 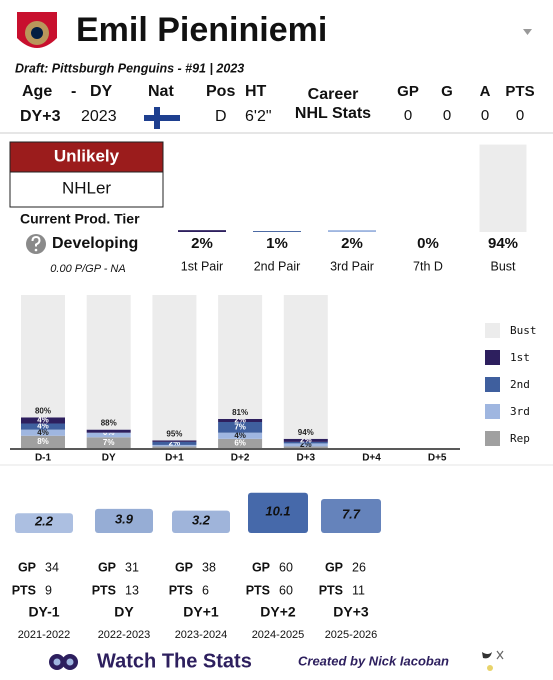 I want to click on dropdown, so click(x=527, y=32).